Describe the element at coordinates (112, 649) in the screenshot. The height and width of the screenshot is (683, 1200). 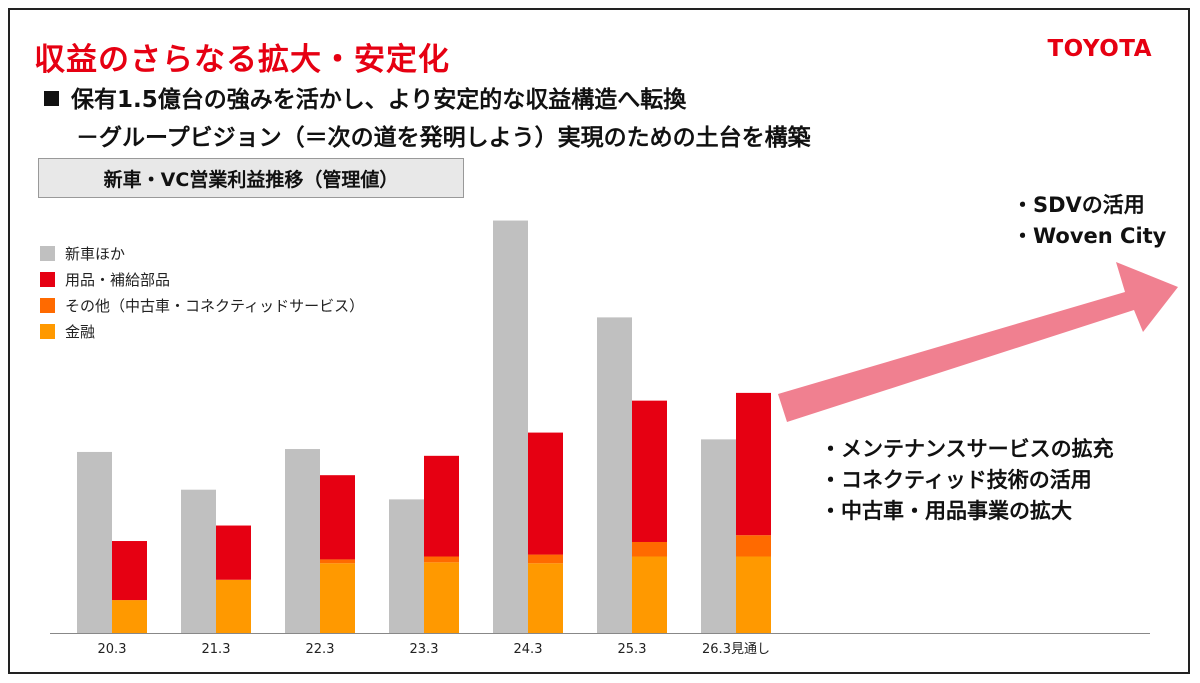
I see `x-tick-label: 20.3` at that location.